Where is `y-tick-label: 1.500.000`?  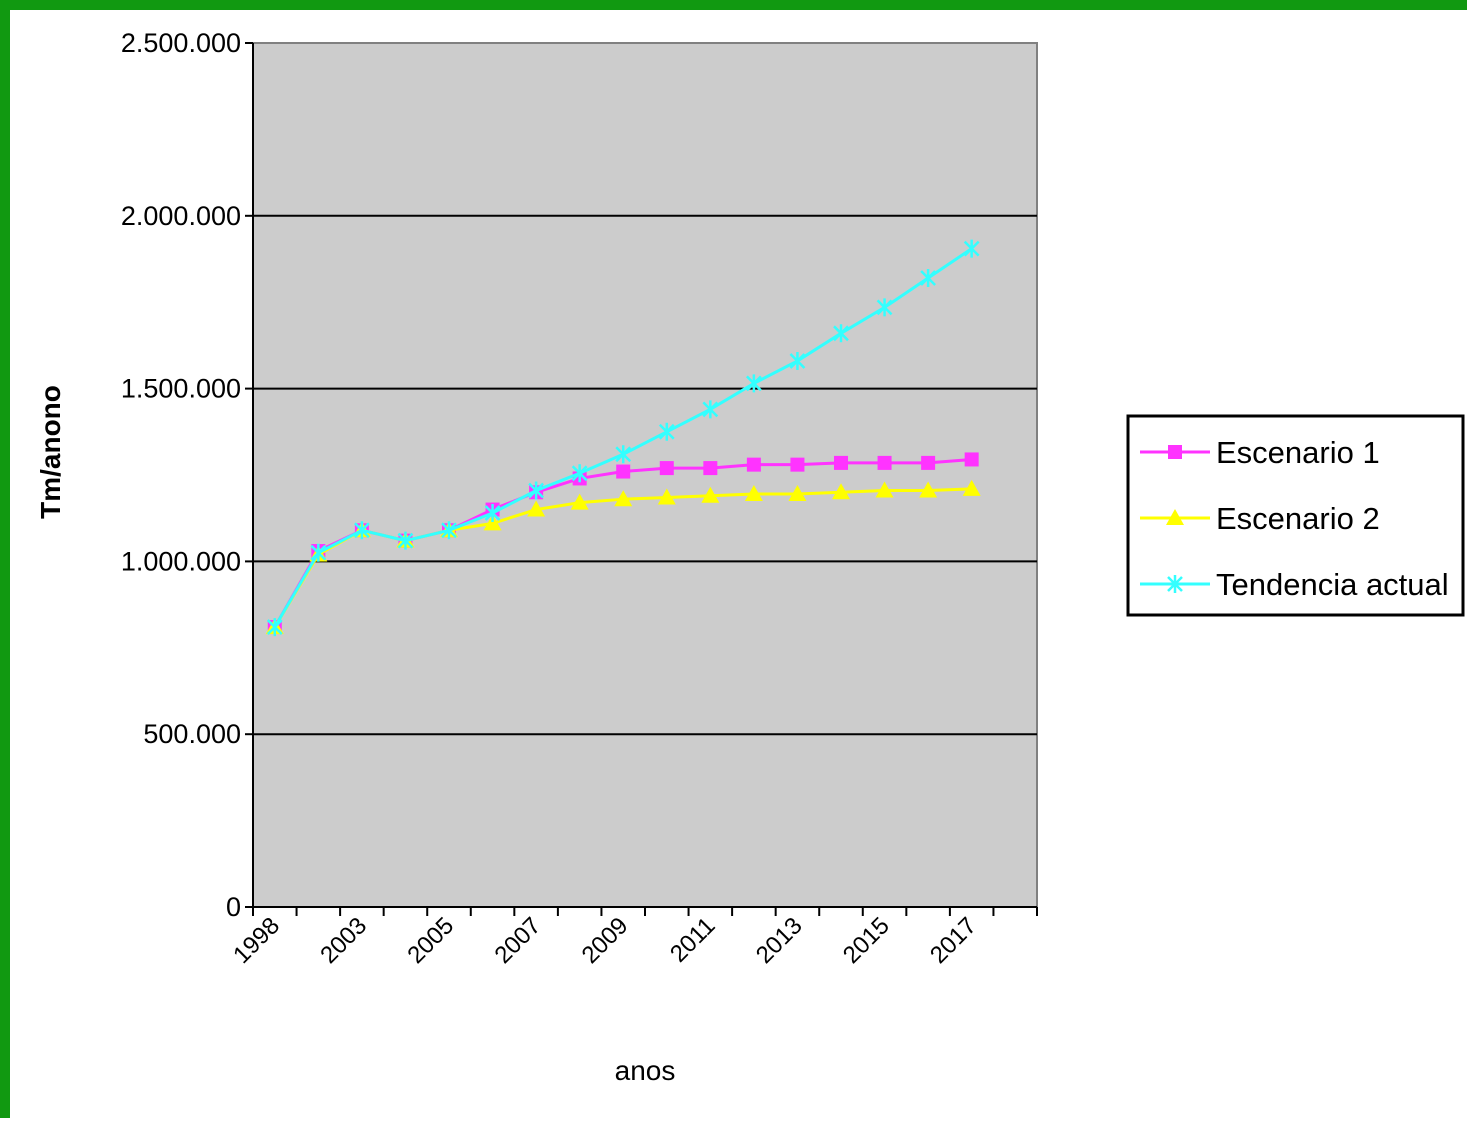 y-tick-label: 1.500.000 is located at coordinates (181, 389).